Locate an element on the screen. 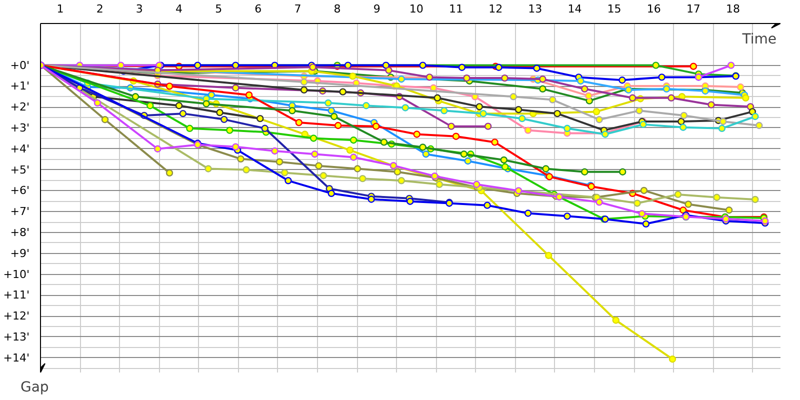 The height and width of the screenshot is (400, 800). y-tick-label: +5' is located at coordinates (20, 169).